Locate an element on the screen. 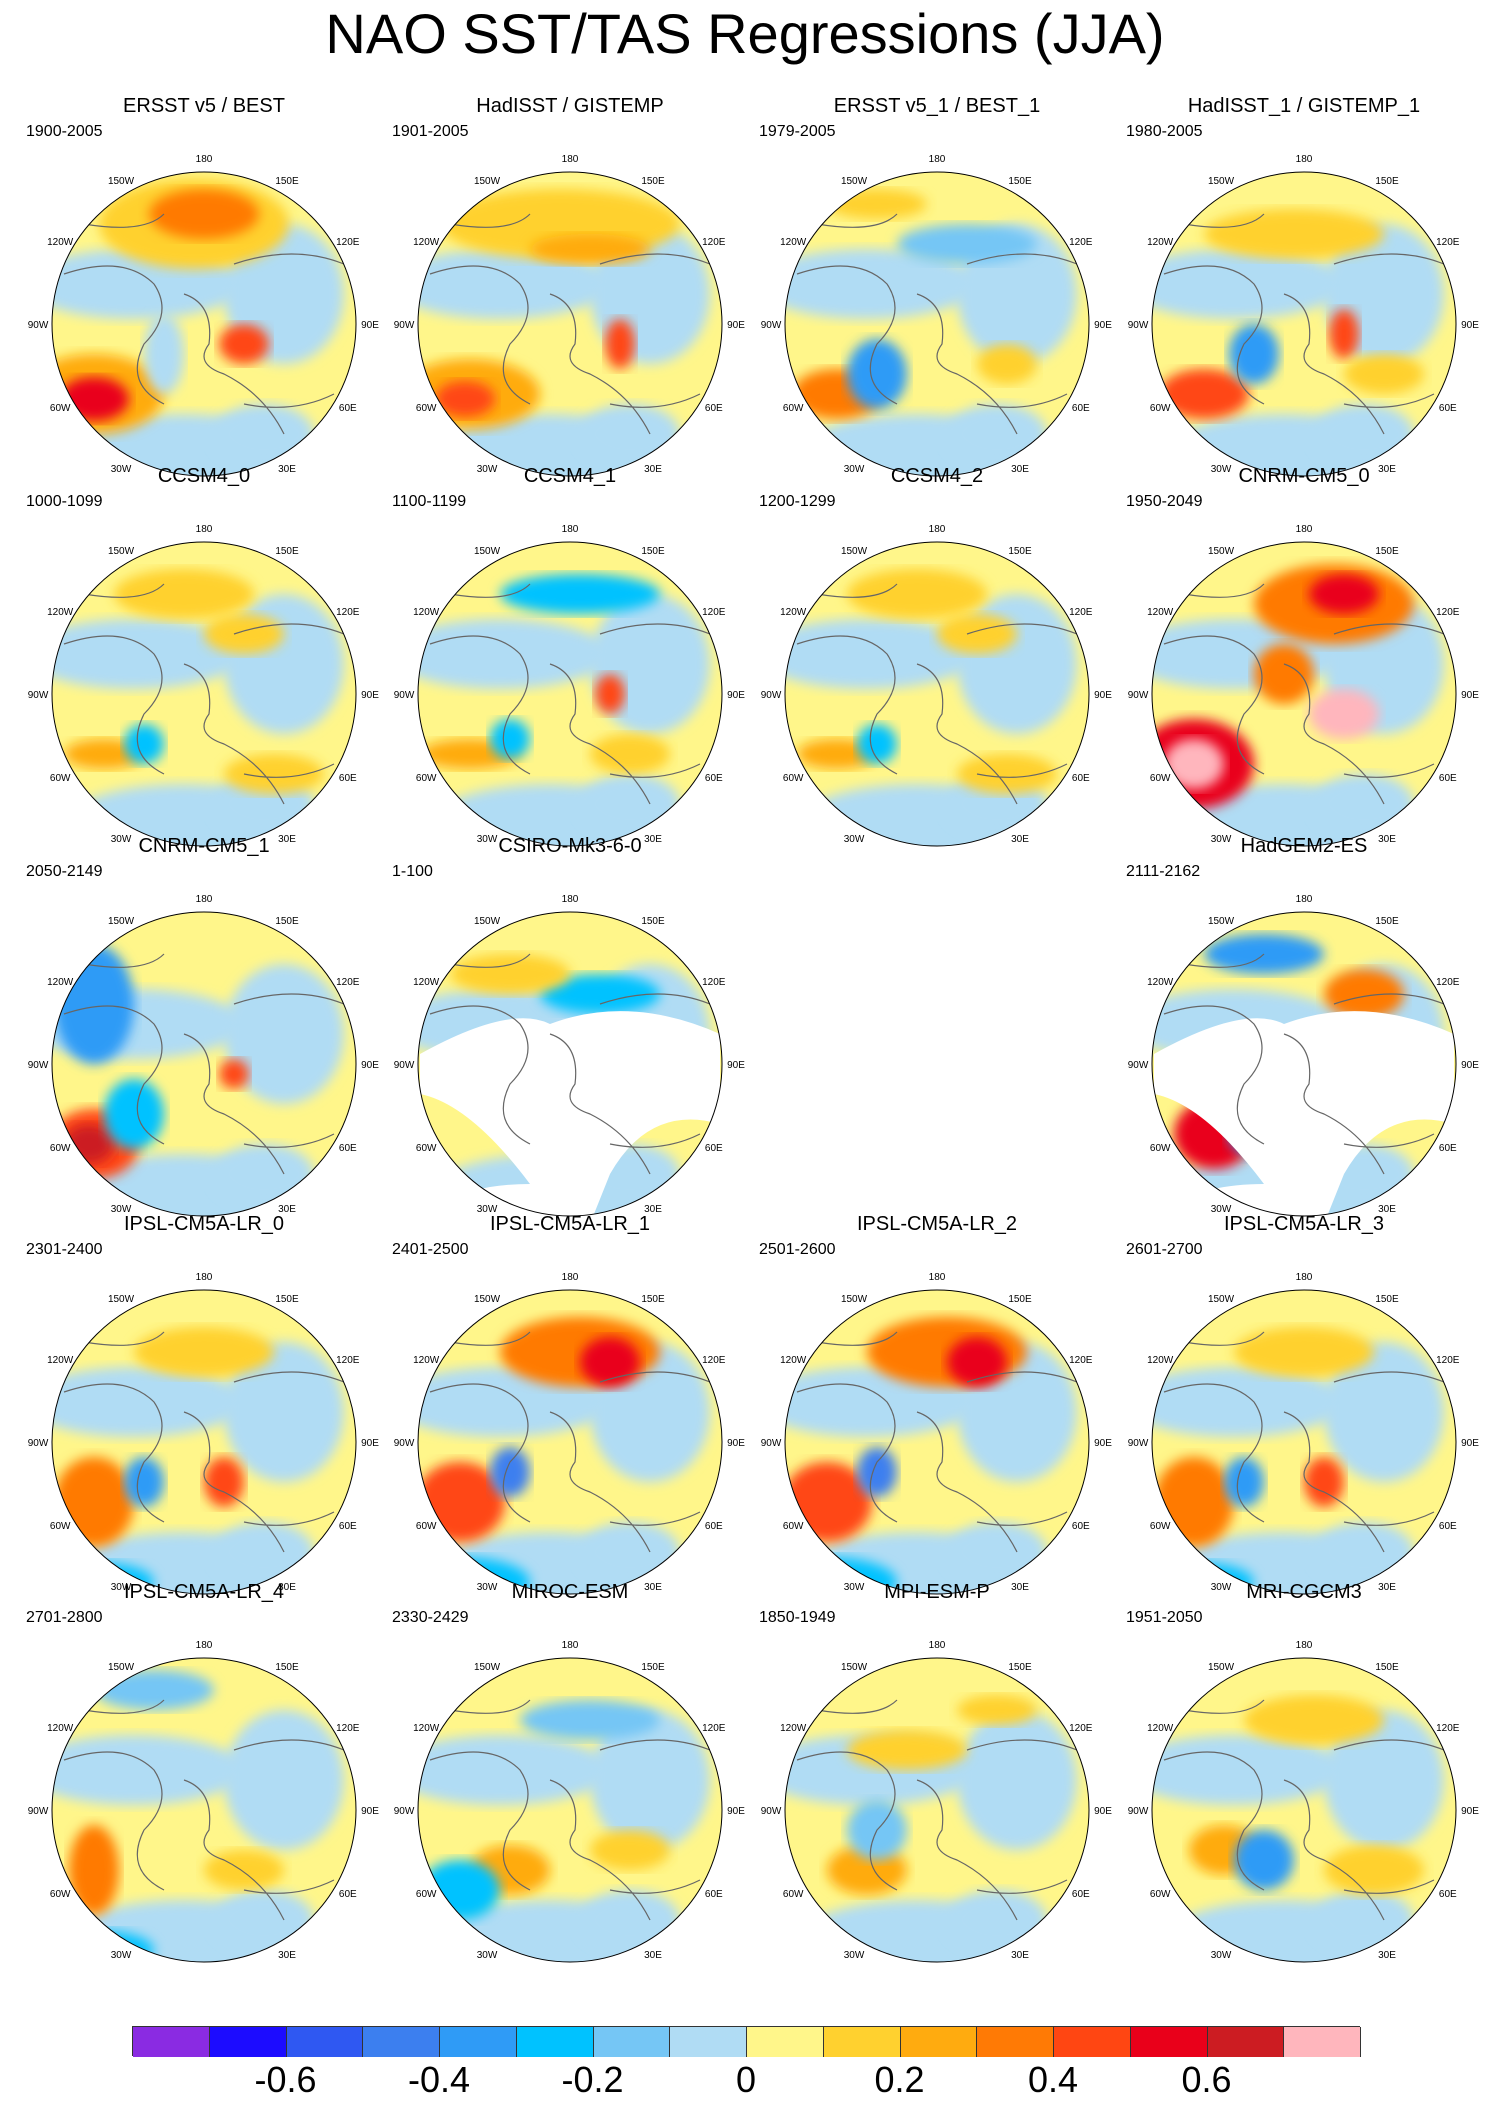  colorbar-tick-label: 0 is located at coordinates (746, 2079).